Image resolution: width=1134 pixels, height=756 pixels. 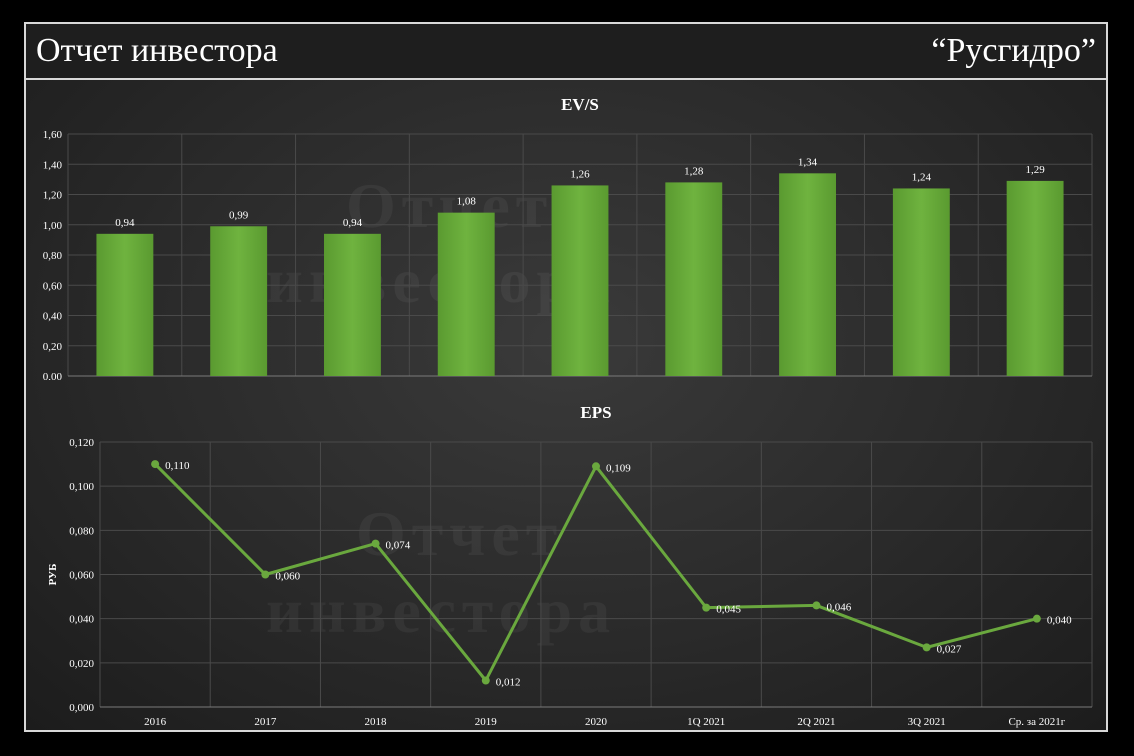 I want to click on eps-data-label: 0,074, so click(x=398, y=546).